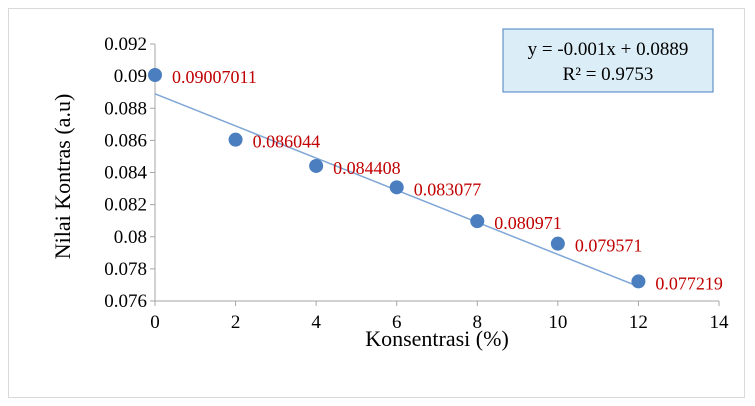 The height and width of the screenshot is (406, 755). What do you see at coordinates (125, 205) in the screenshot?
I see `y-tick-label: 0.082` at bounding box center [125, 205].